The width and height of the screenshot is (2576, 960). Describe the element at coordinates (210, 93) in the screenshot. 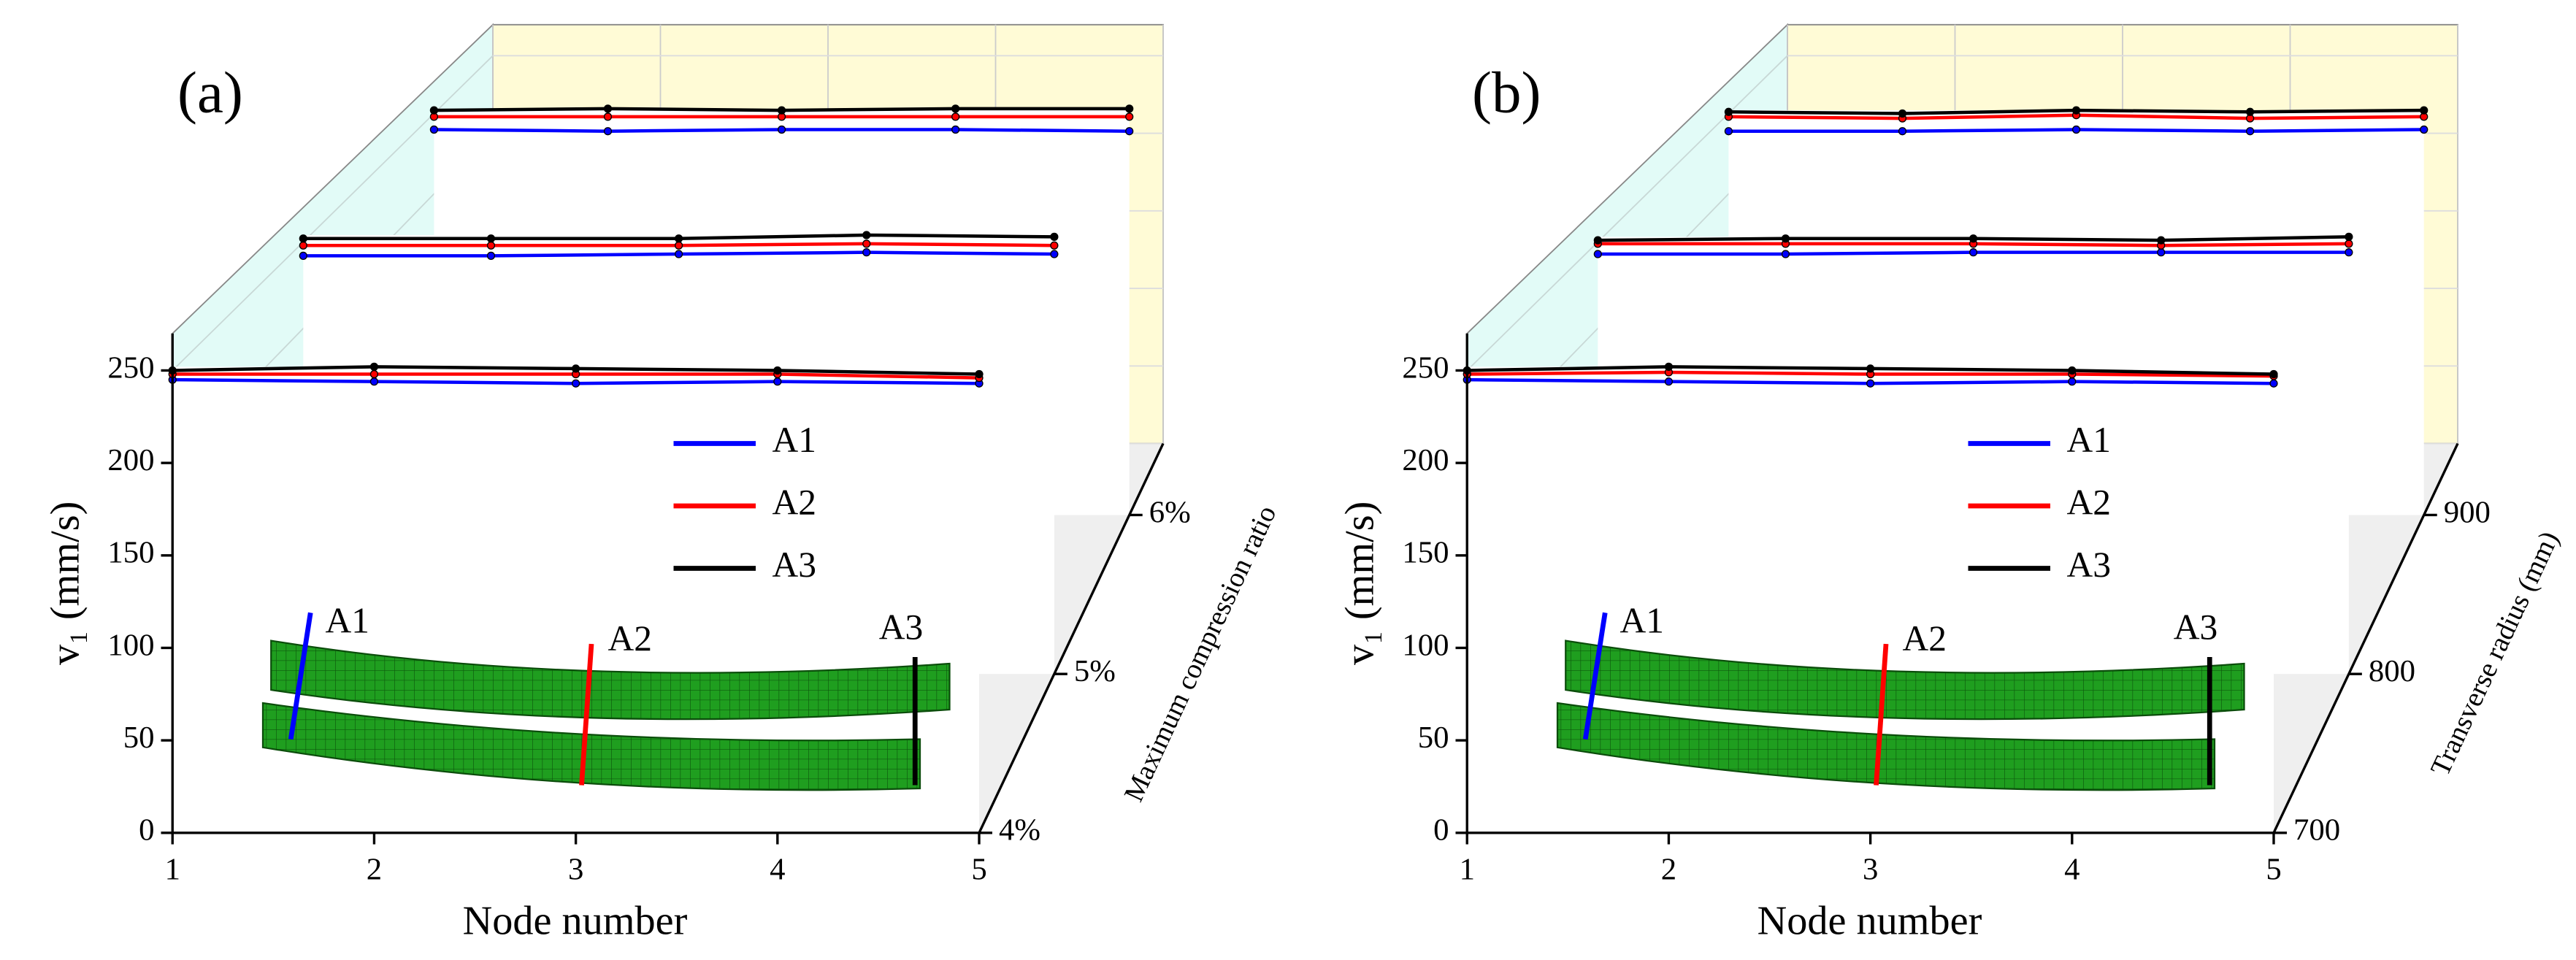

I see `panel-label: (a)` at that location.